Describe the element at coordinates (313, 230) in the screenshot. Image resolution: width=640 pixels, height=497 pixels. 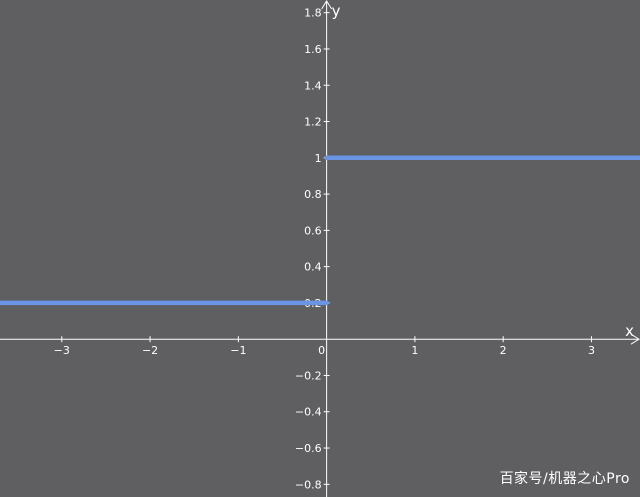
I see `y-tick-label: 0.6` at that location.